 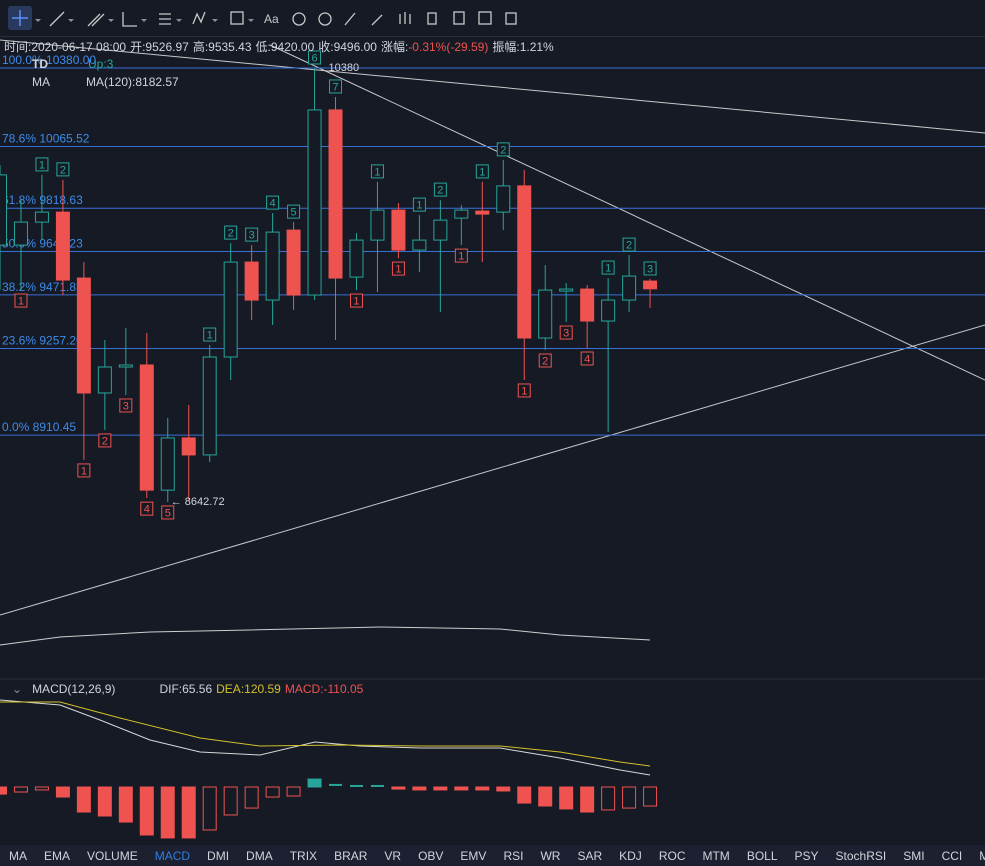 What do you see at coordinates (57, 855) in the screenshot?
I see `indicator-tab: EMA` at bounding box center [57, 855].